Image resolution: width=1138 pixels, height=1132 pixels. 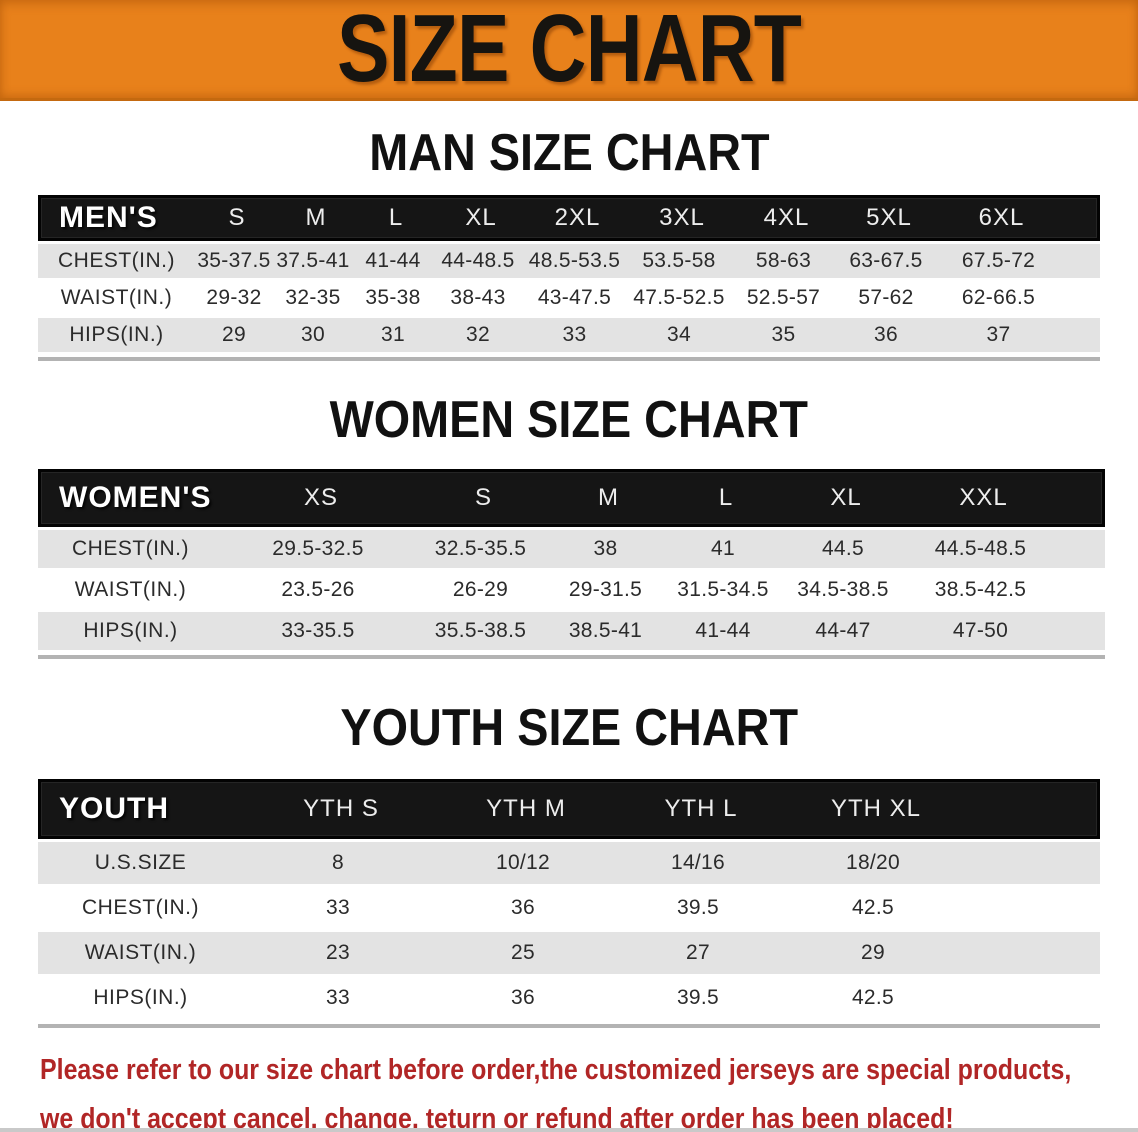 I want to click on size-cell: 44-47, so click(x=843, y=630).